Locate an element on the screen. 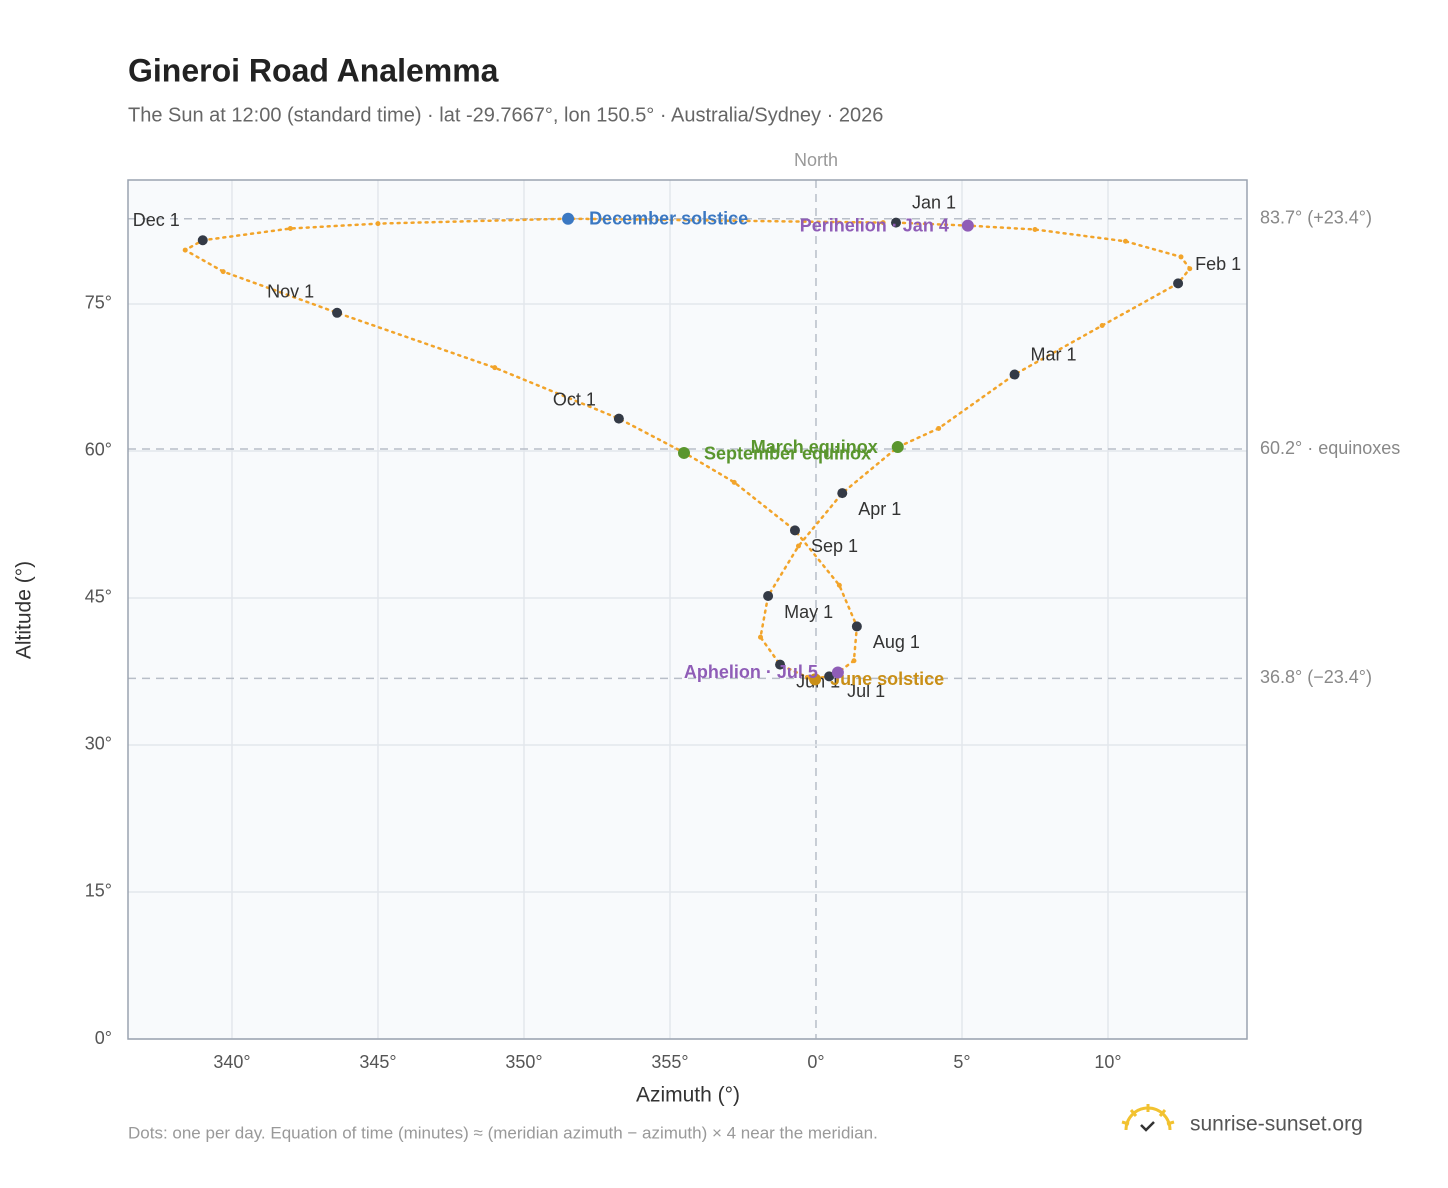 Image resolution: width=1448 pixels, height=1188 pixels. event-label: March equinox is located at coordinates (814, 447).